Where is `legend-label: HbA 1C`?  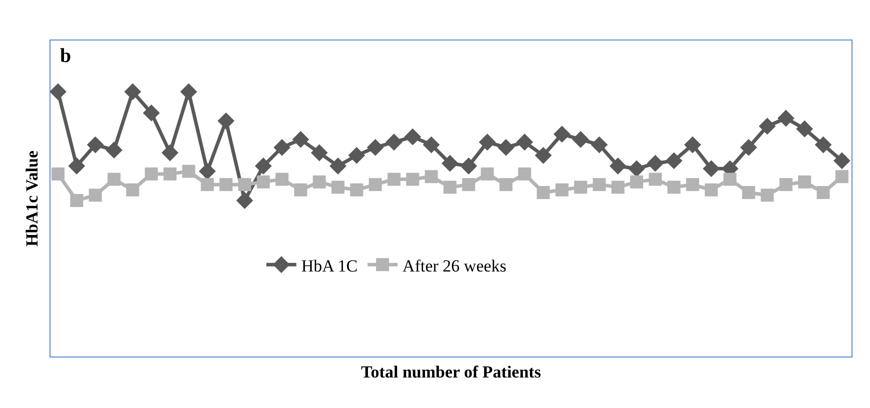 legend-label: HbA 1C is located at coordinates (329, 266).